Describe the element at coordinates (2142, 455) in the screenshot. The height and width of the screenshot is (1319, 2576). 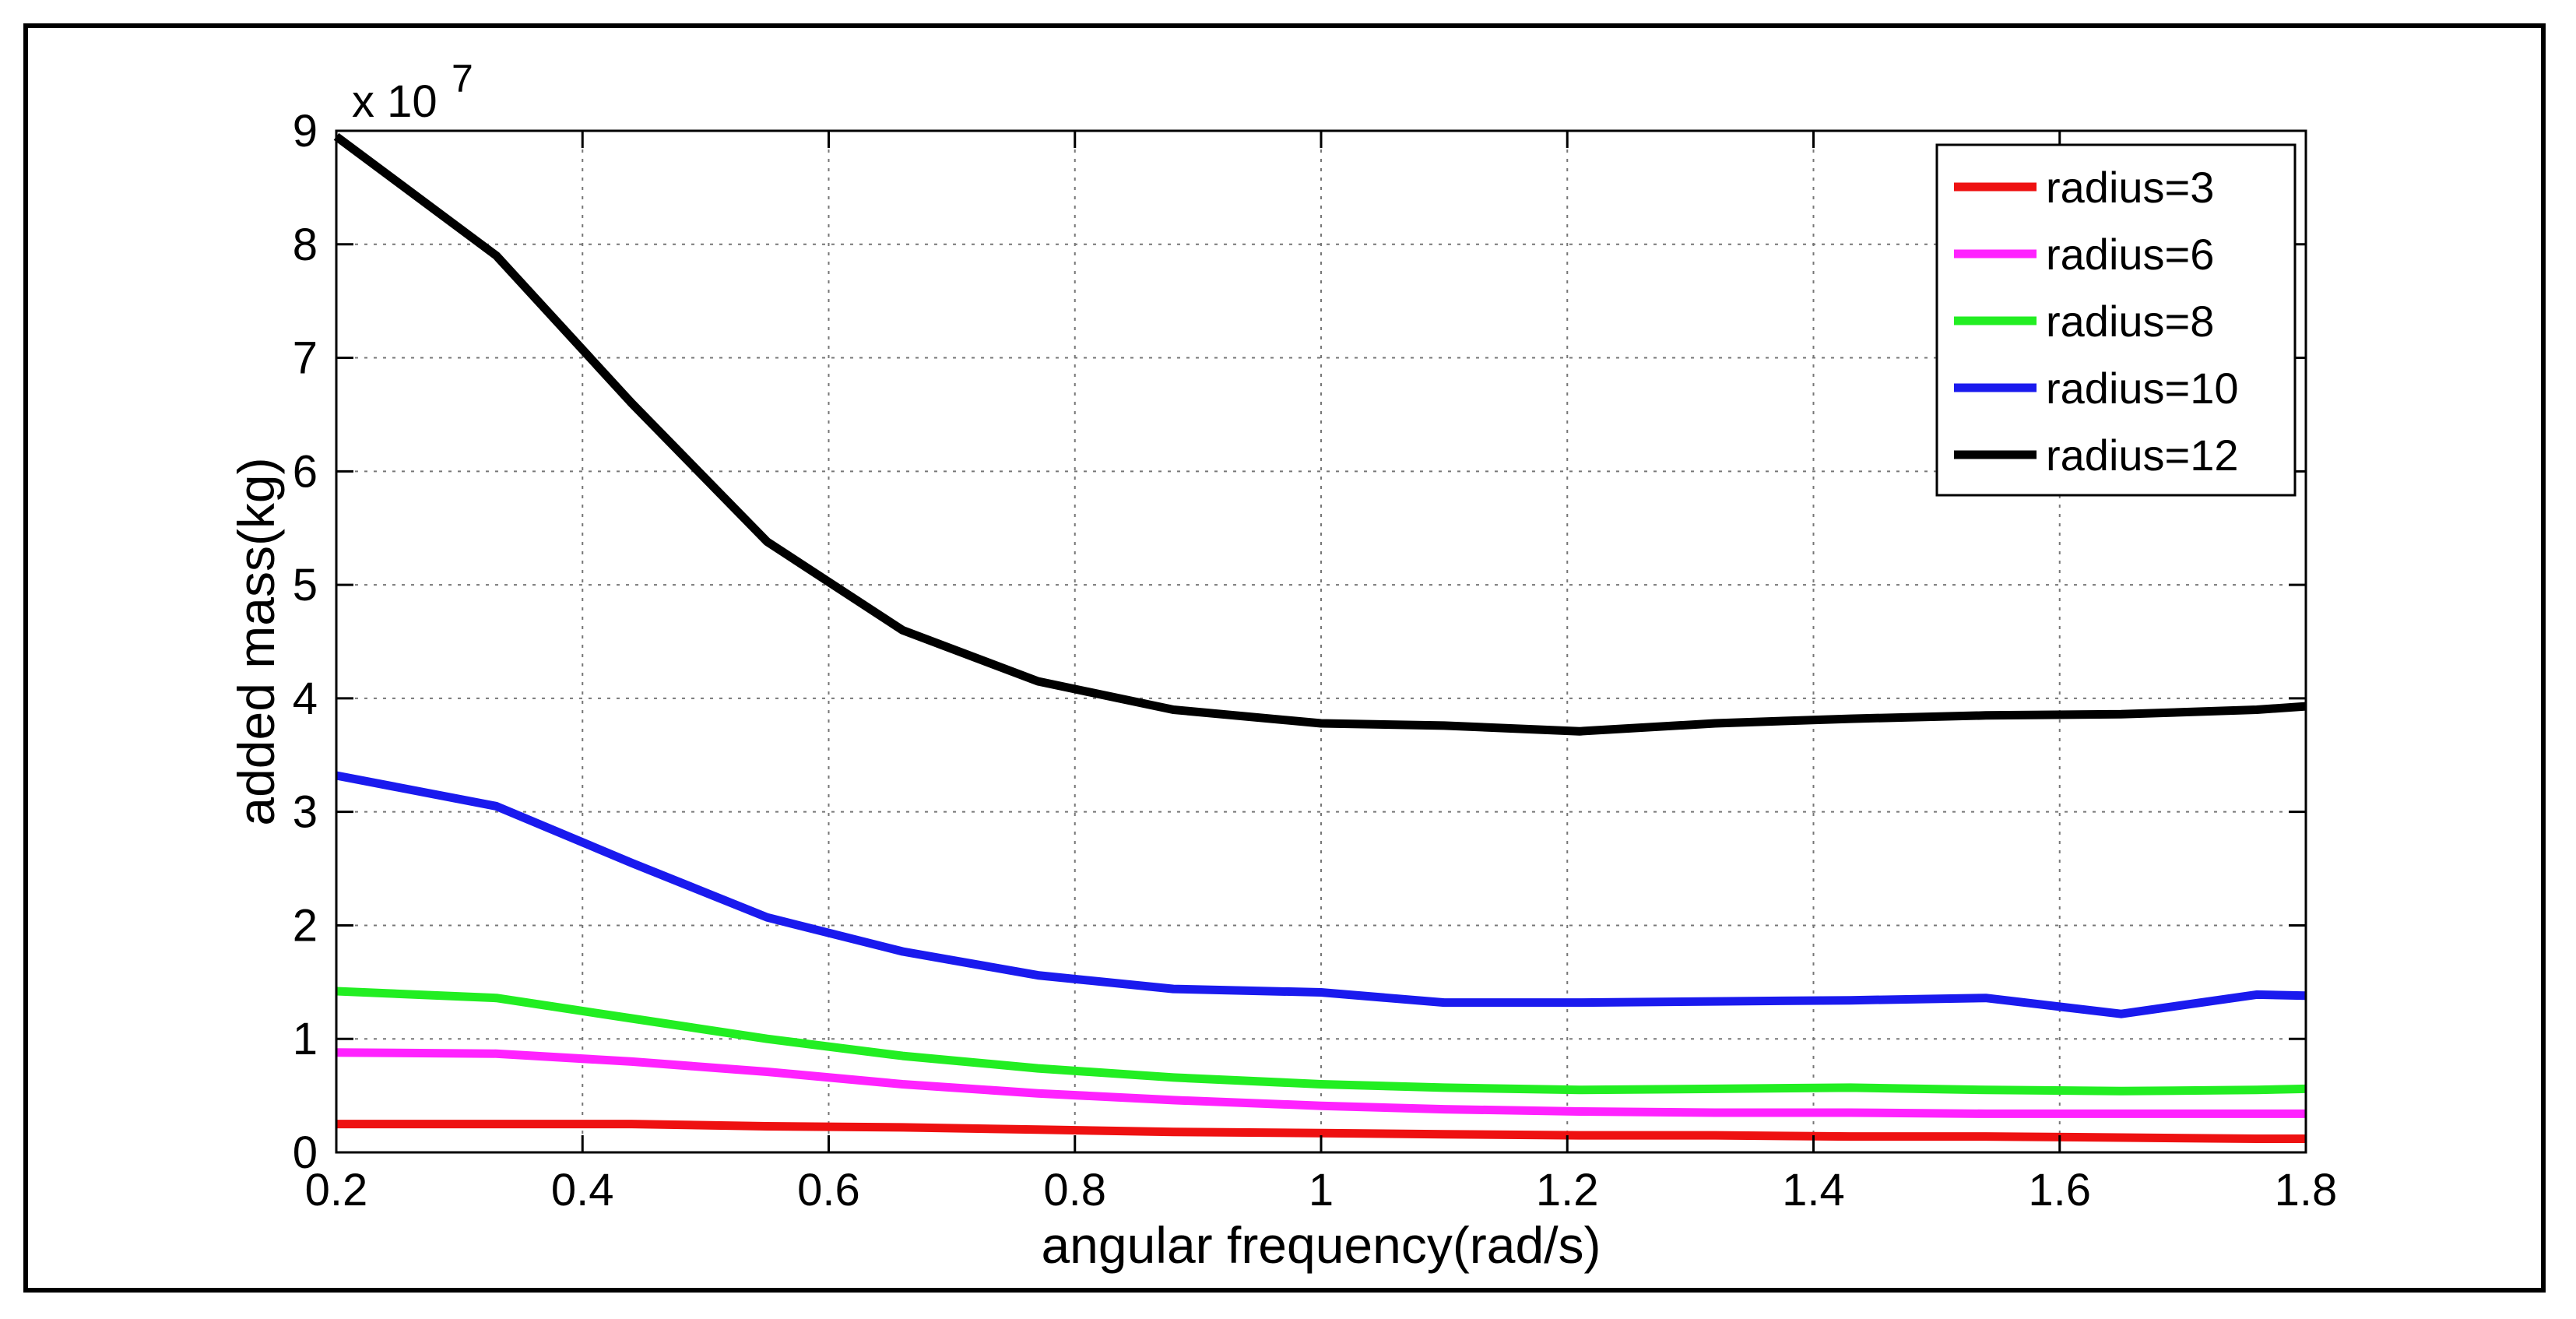
I see `legend-label: radius=12` at that location.